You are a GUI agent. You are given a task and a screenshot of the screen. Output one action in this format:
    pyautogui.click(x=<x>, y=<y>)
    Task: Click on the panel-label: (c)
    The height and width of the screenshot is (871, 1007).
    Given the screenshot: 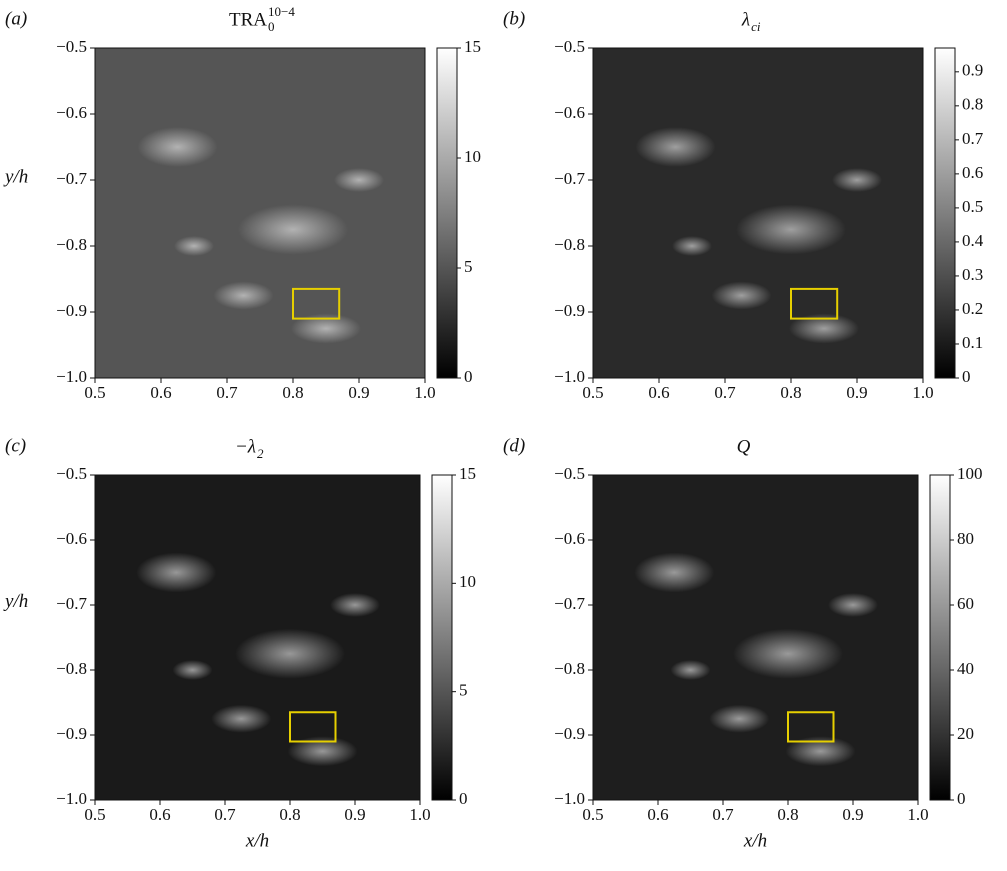 What is the action you would take?
    pyautogui.click(x=15, y=445)
    